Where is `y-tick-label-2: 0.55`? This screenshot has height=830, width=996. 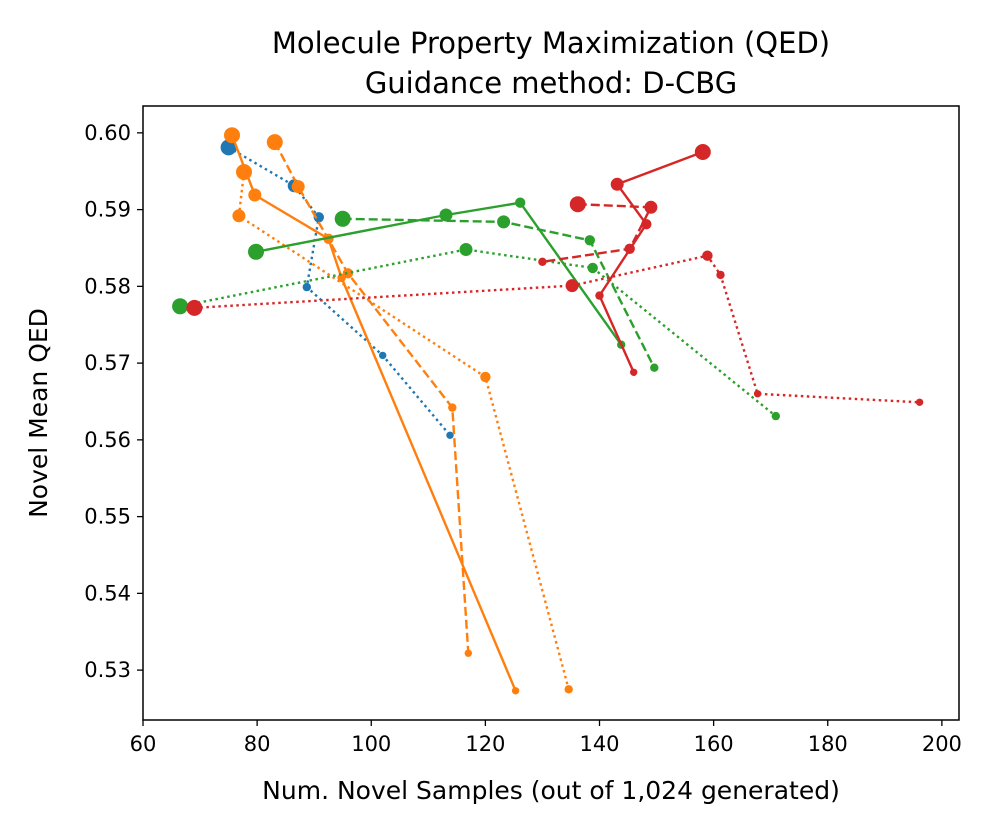
y-tick-label-2: 0.55 is located at coordinates (107, 517).